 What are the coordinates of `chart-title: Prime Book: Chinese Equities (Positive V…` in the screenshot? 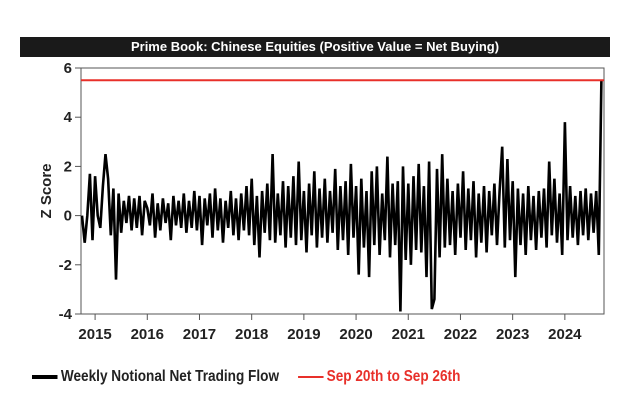 It's located at (315, 47).